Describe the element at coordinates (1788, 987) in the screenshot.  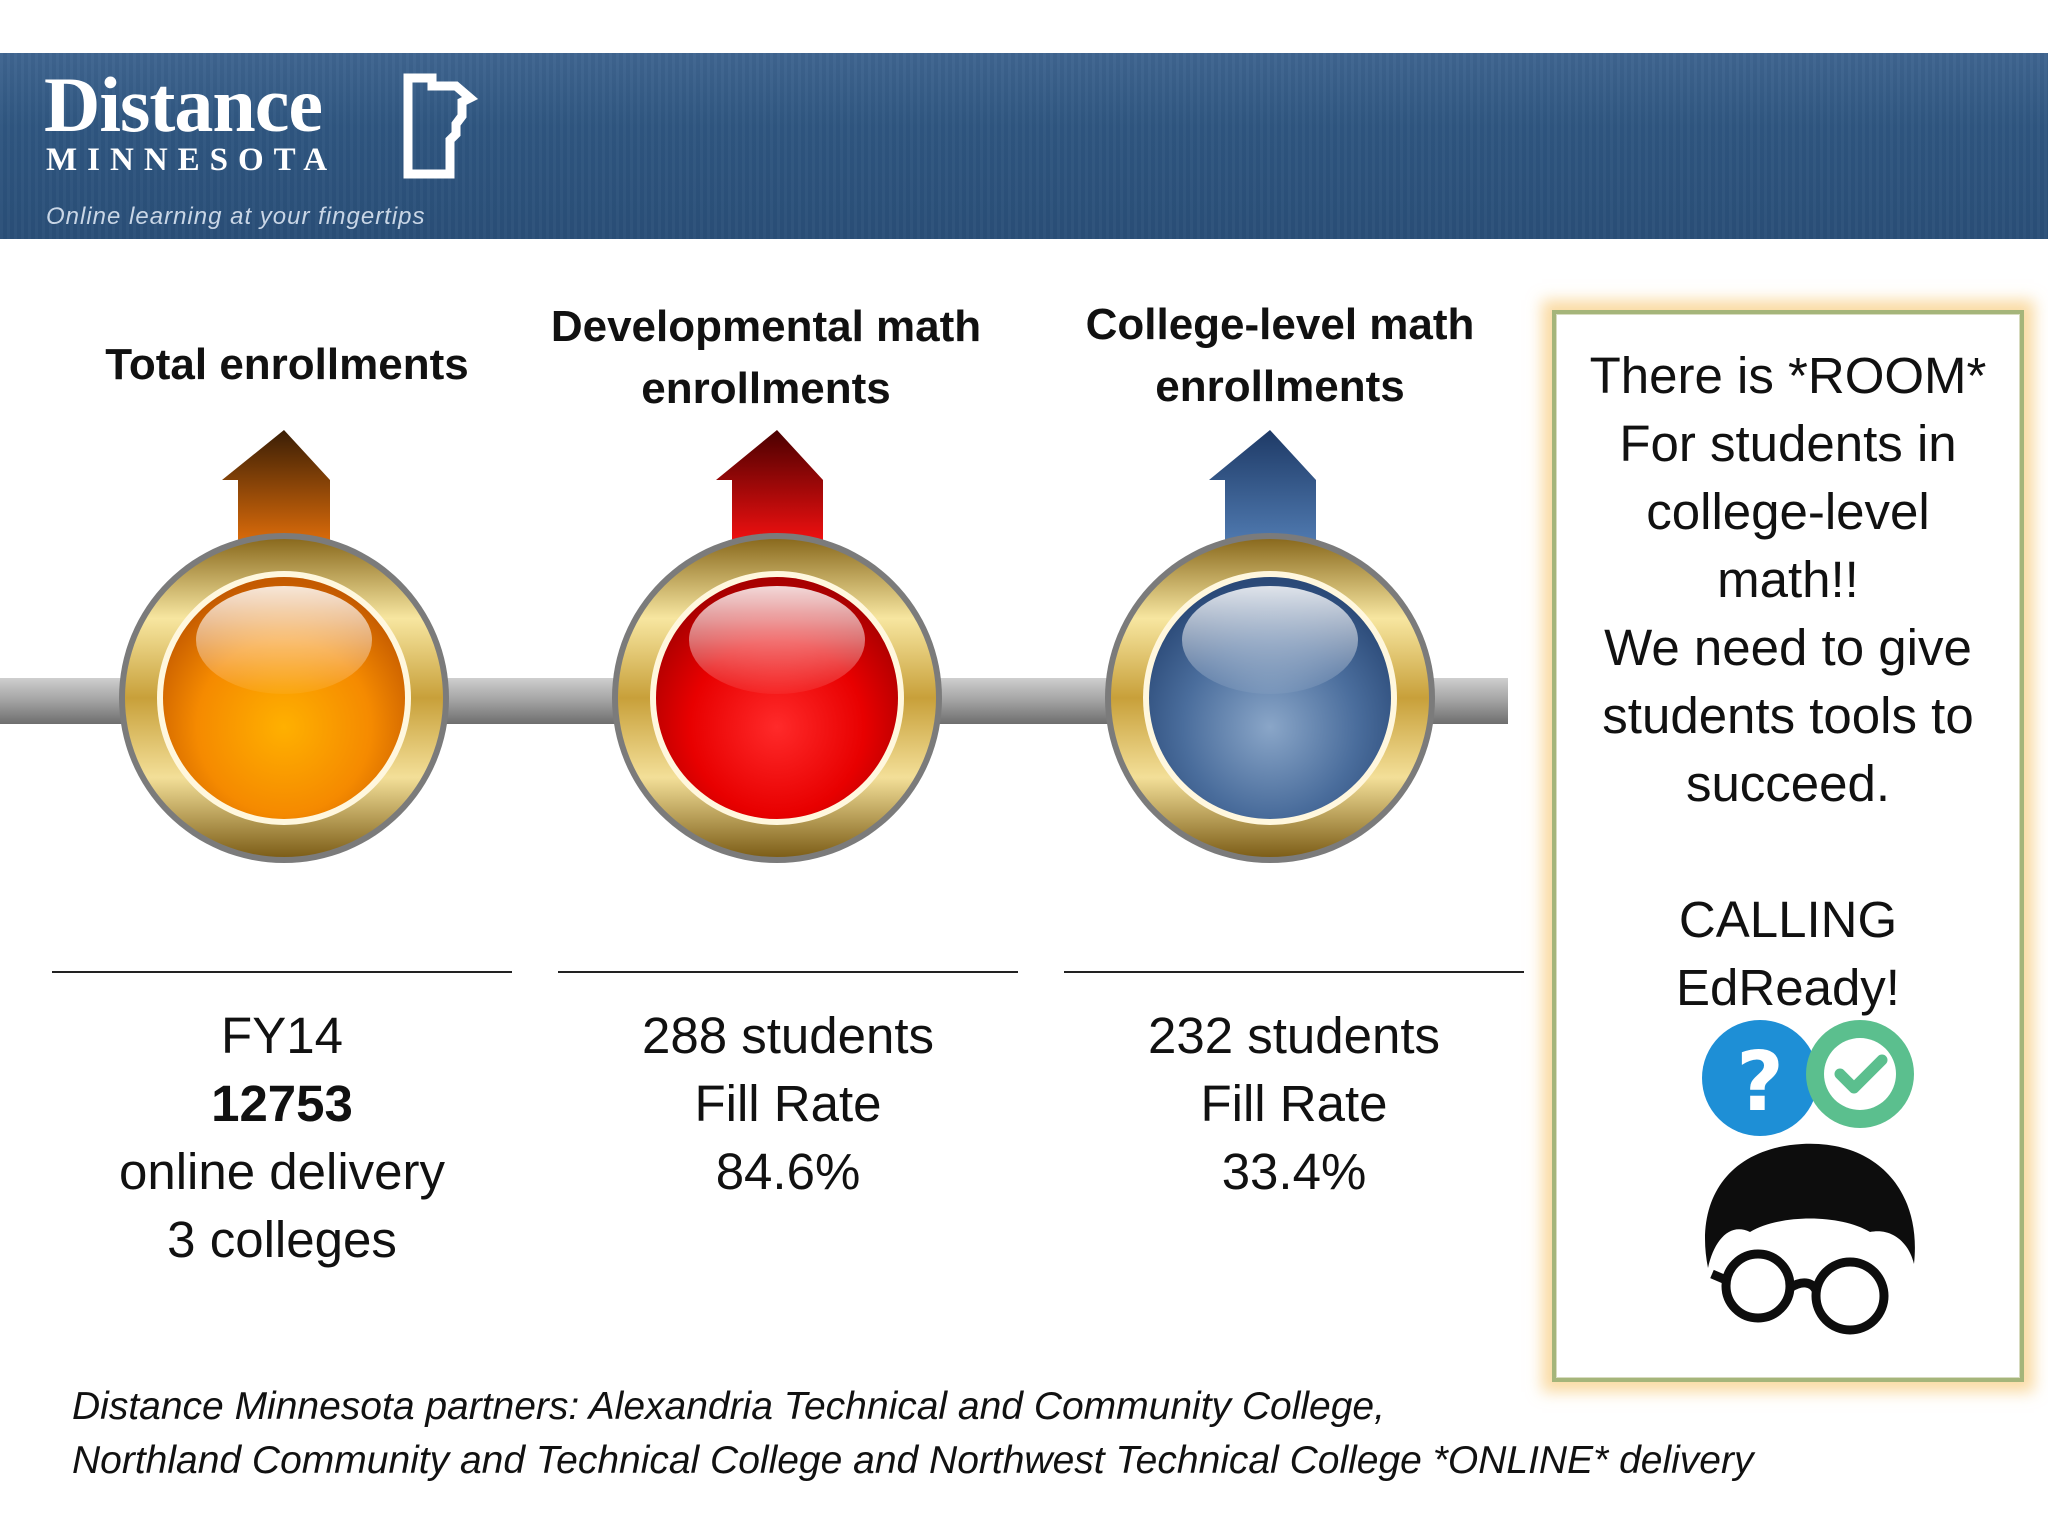
I see `callout-line: EdReady!` at that location.